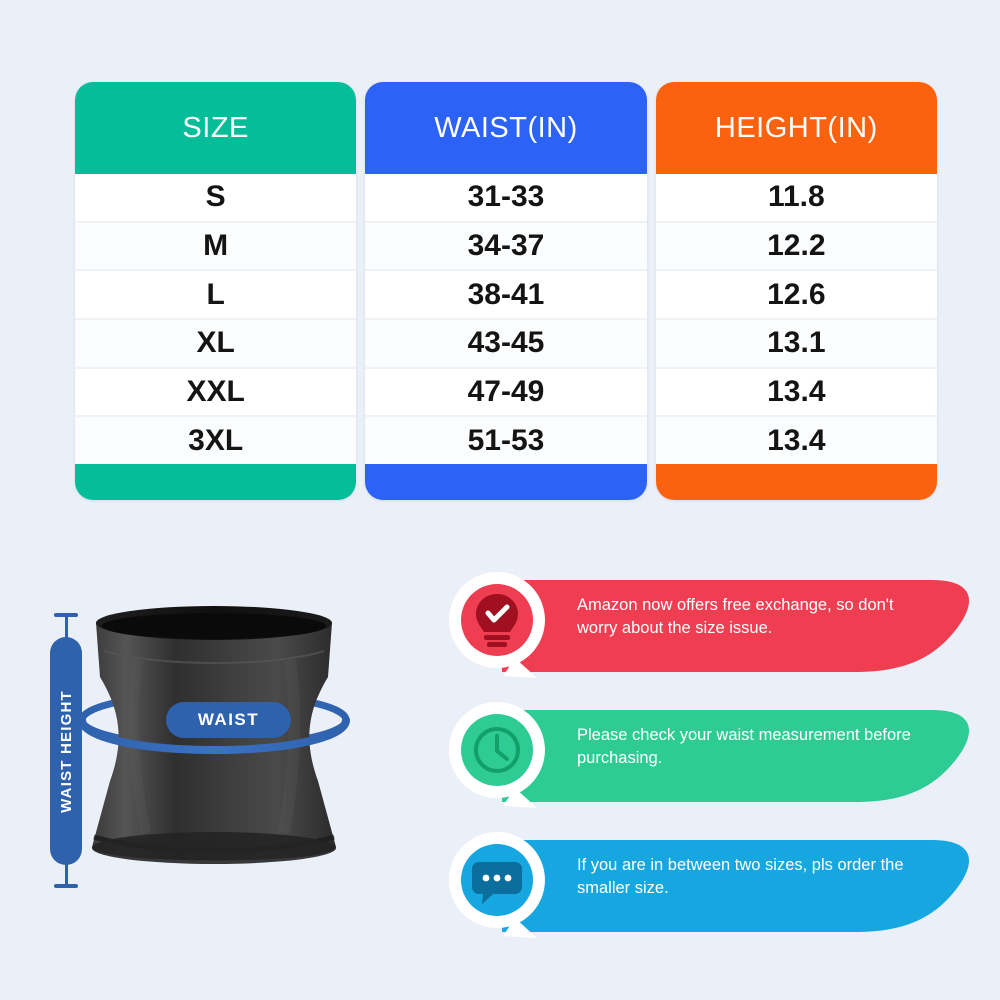 The height and width of the screenshot is (1000, 1000). Describe the element at coordinates (506, 393) in the screenshot. I see `table-cell-waist-4: 47-49` at that location.